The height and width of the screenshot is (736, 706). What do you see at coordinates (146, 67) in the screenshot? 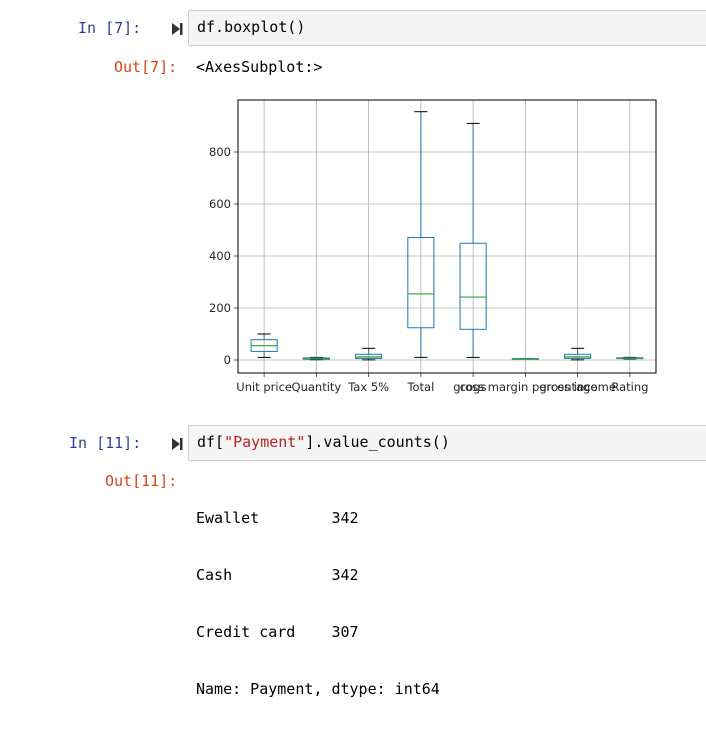
I see `out-prompt: Out[7]:` at bounding box center [146, 67].